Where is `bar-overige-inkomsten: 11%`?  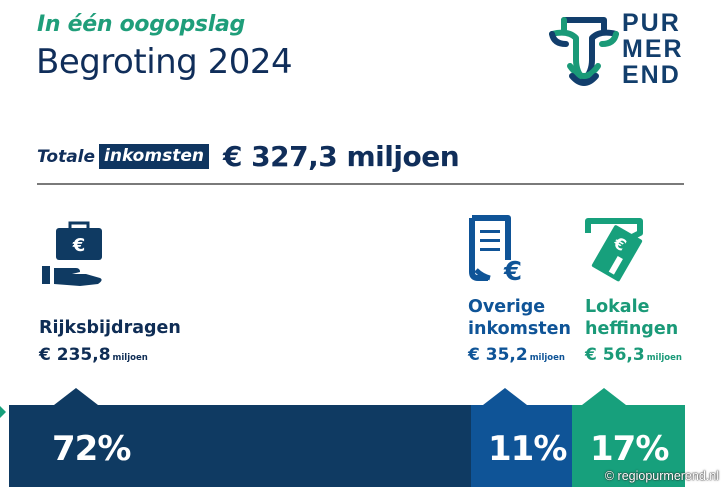 bar-overige-inkomsten: 11% is located at coordinates (521, 437).